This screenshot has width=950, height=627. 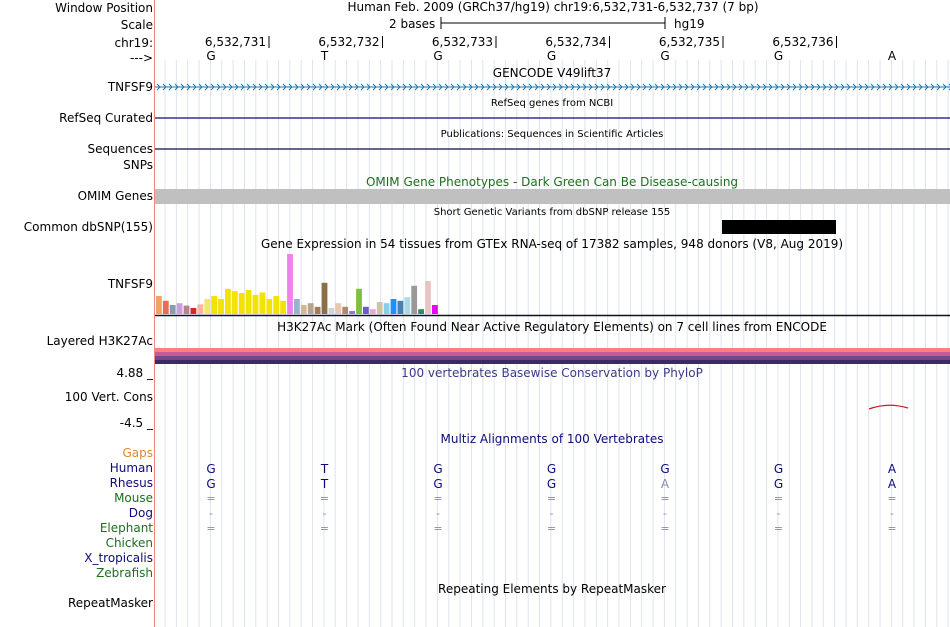 I want to click on window-position-label: Window Position, so click(x=104, y=8).